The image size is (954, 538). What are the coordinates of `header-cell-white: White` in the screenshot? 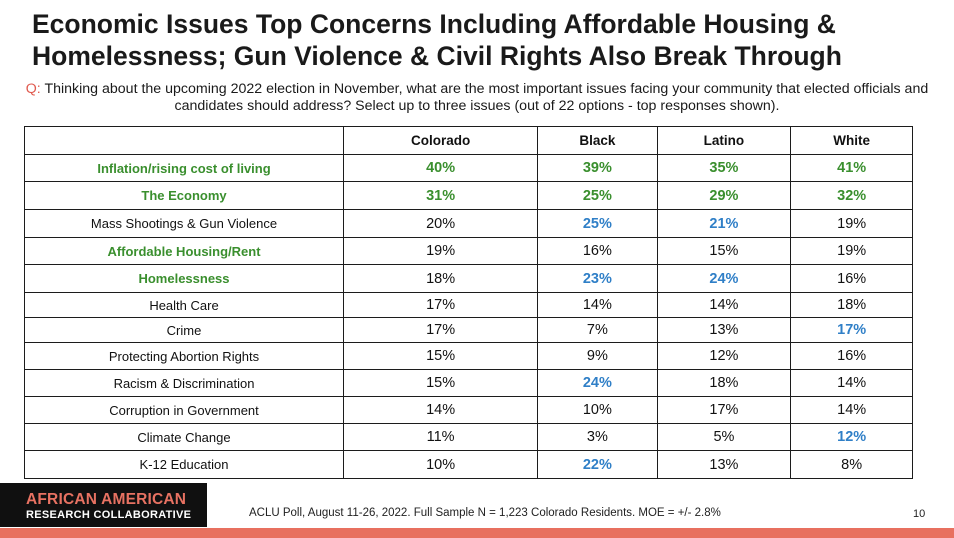 It's located at (851, 140).